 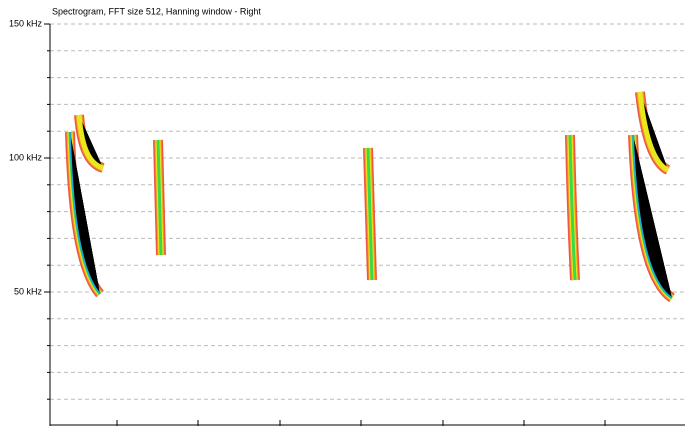 I want to click on y-tick-label: 100 kHz, so click(x=26, y=157).